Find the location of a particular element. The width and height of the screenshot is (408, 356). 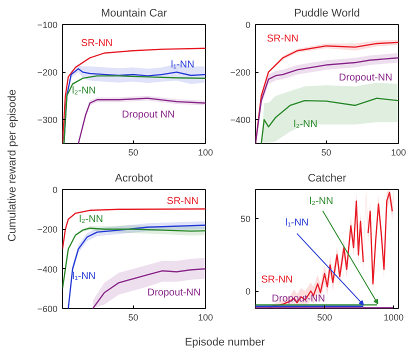

chart-title: Acrobot is located at coordinates (134, 178).